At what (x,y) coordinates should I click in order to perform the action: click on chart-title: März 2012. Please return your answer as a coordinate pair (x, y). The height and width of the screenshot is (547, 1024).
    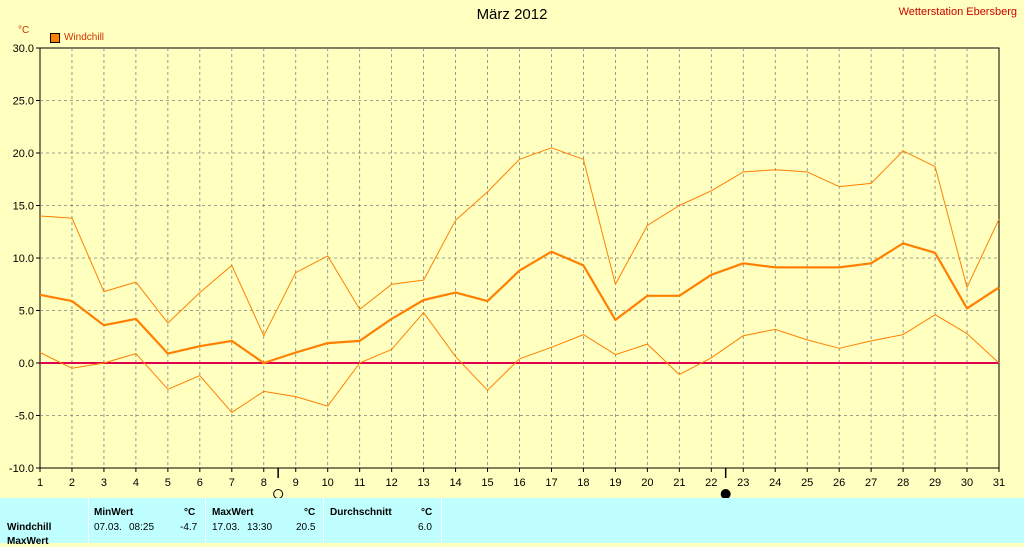
    Looking at the image, I should click on (512, 14).